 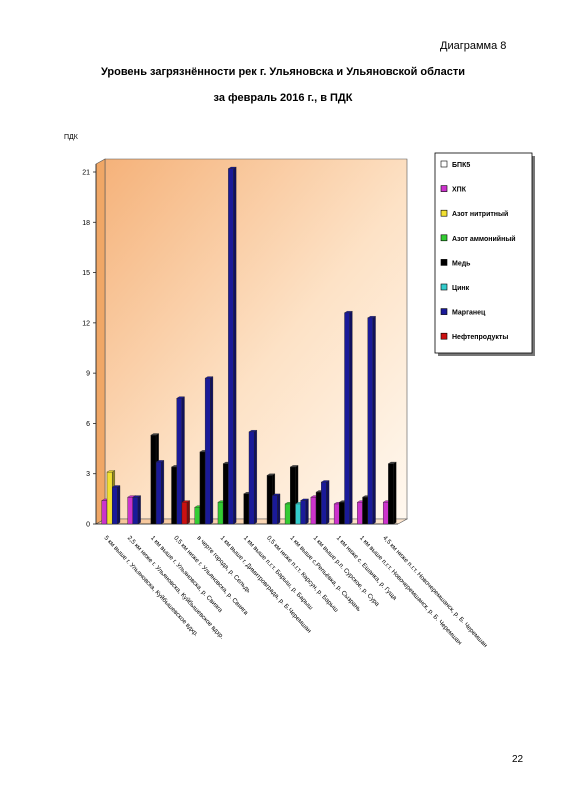 I want to click on y-tick-label: 12, so click(x=86, y=323).